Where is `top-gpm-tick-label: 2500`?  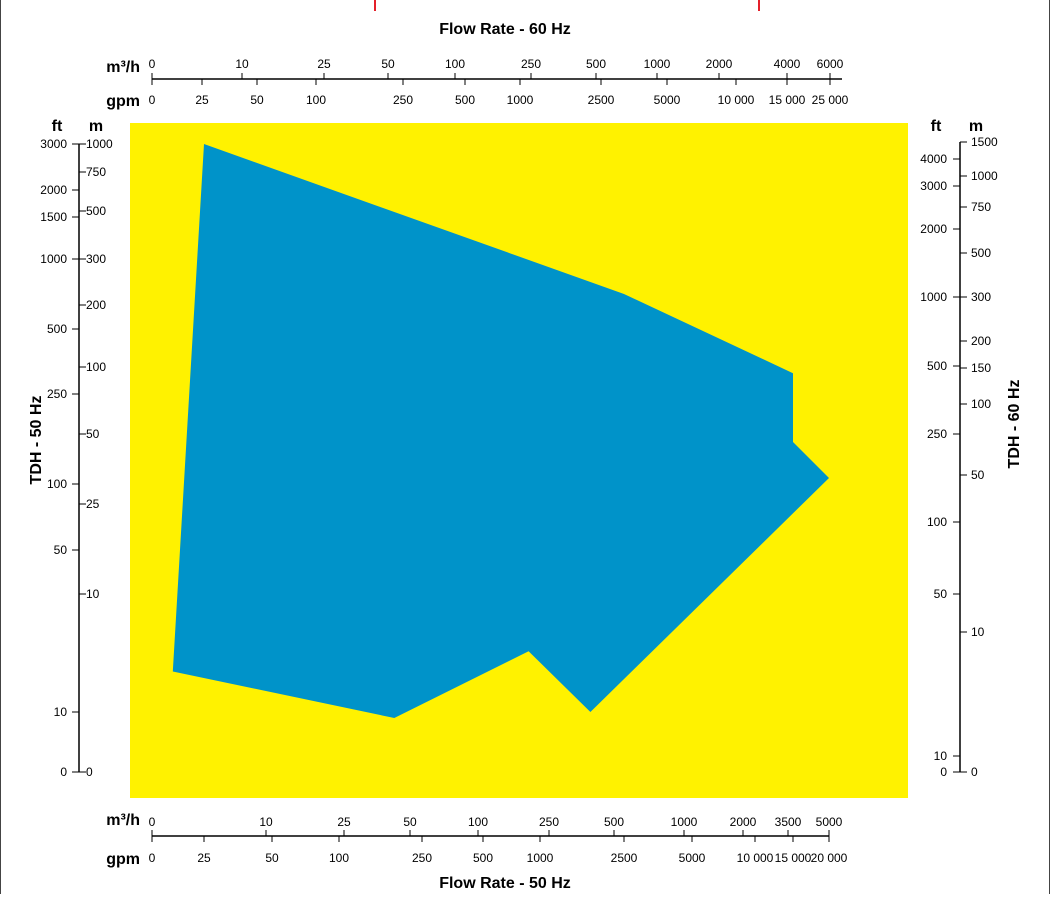 top-gpm-tick-label: 2500 is located at coordinates (601, 100).